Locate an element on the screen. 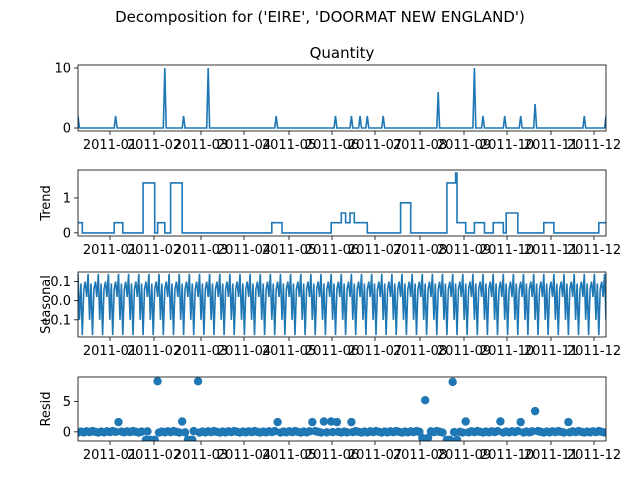 The image size is (640, 480). y-axis-label: Seasonal is located at coordinates (46, 304).